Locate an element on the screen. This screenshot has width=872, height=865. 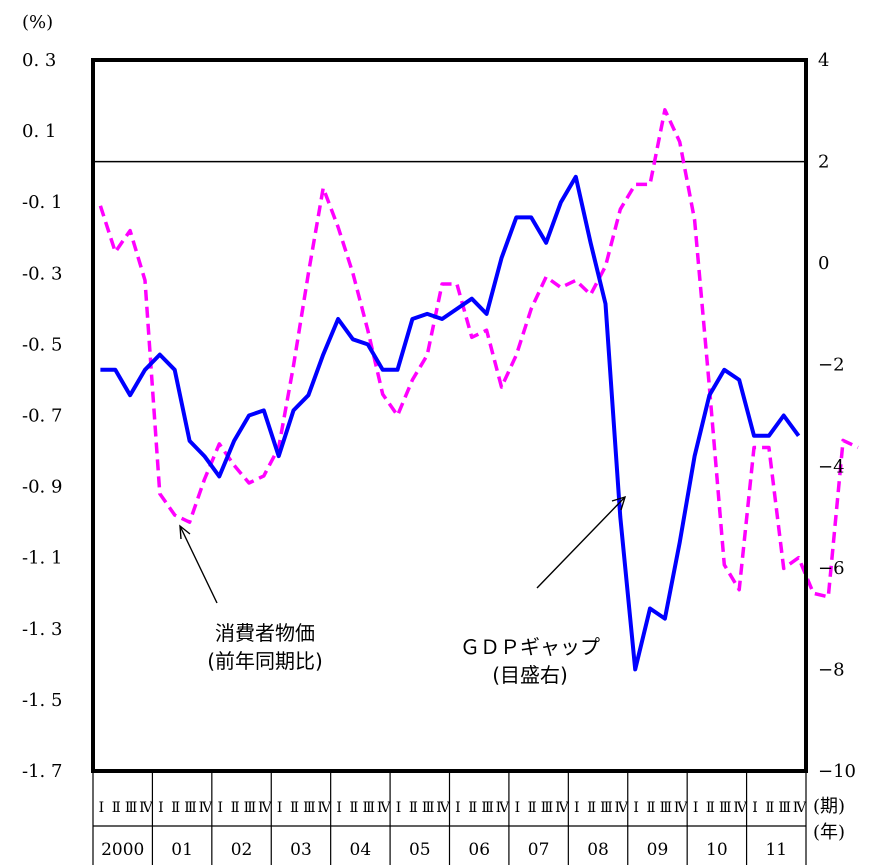
right-tick-label: 4 is located at coordinates (823, 60).